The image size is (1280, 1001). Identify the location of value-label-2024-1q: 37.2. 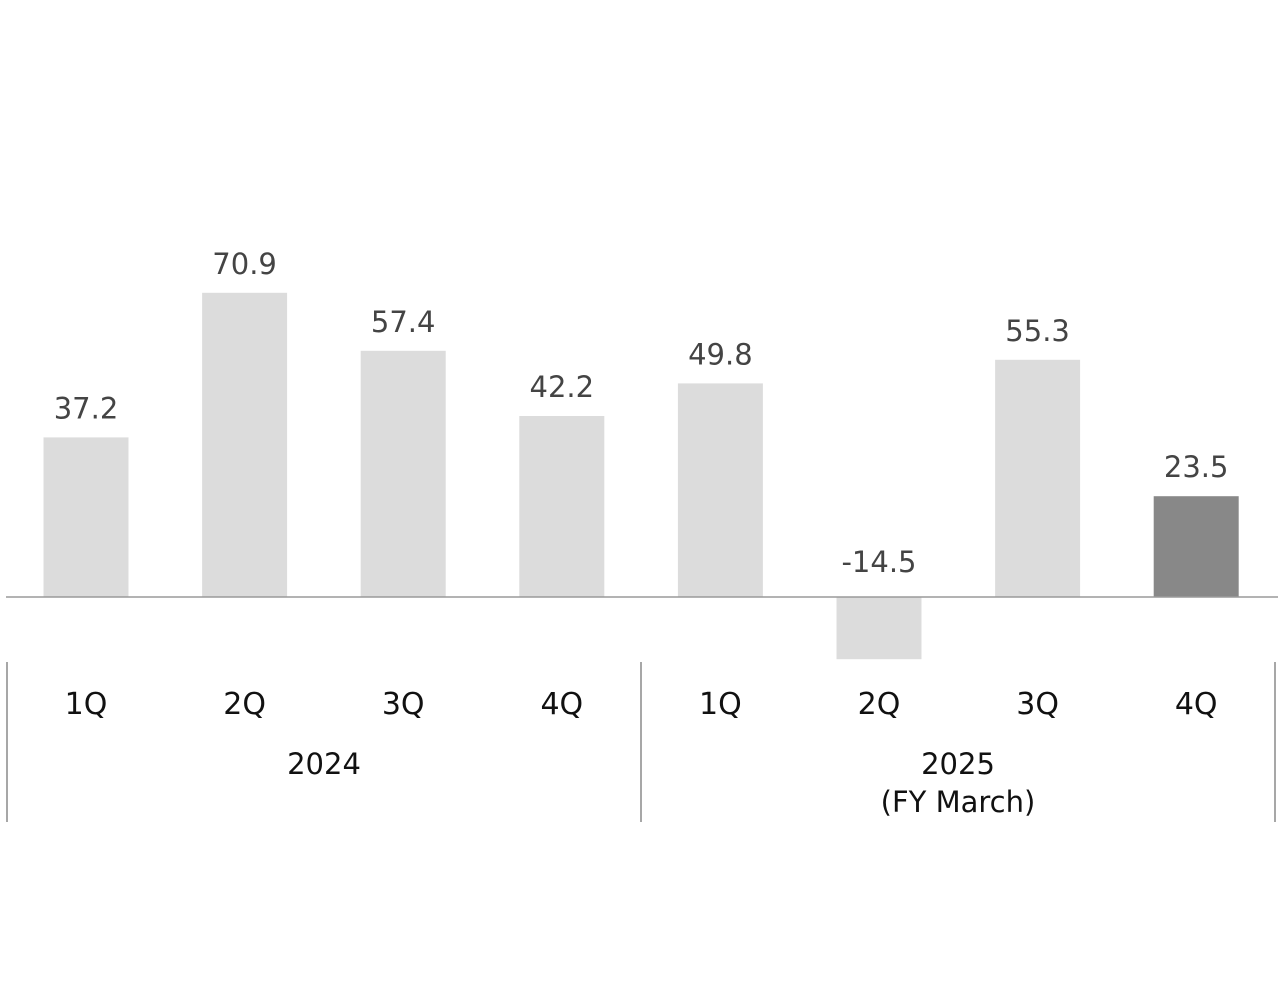
(86, 408).